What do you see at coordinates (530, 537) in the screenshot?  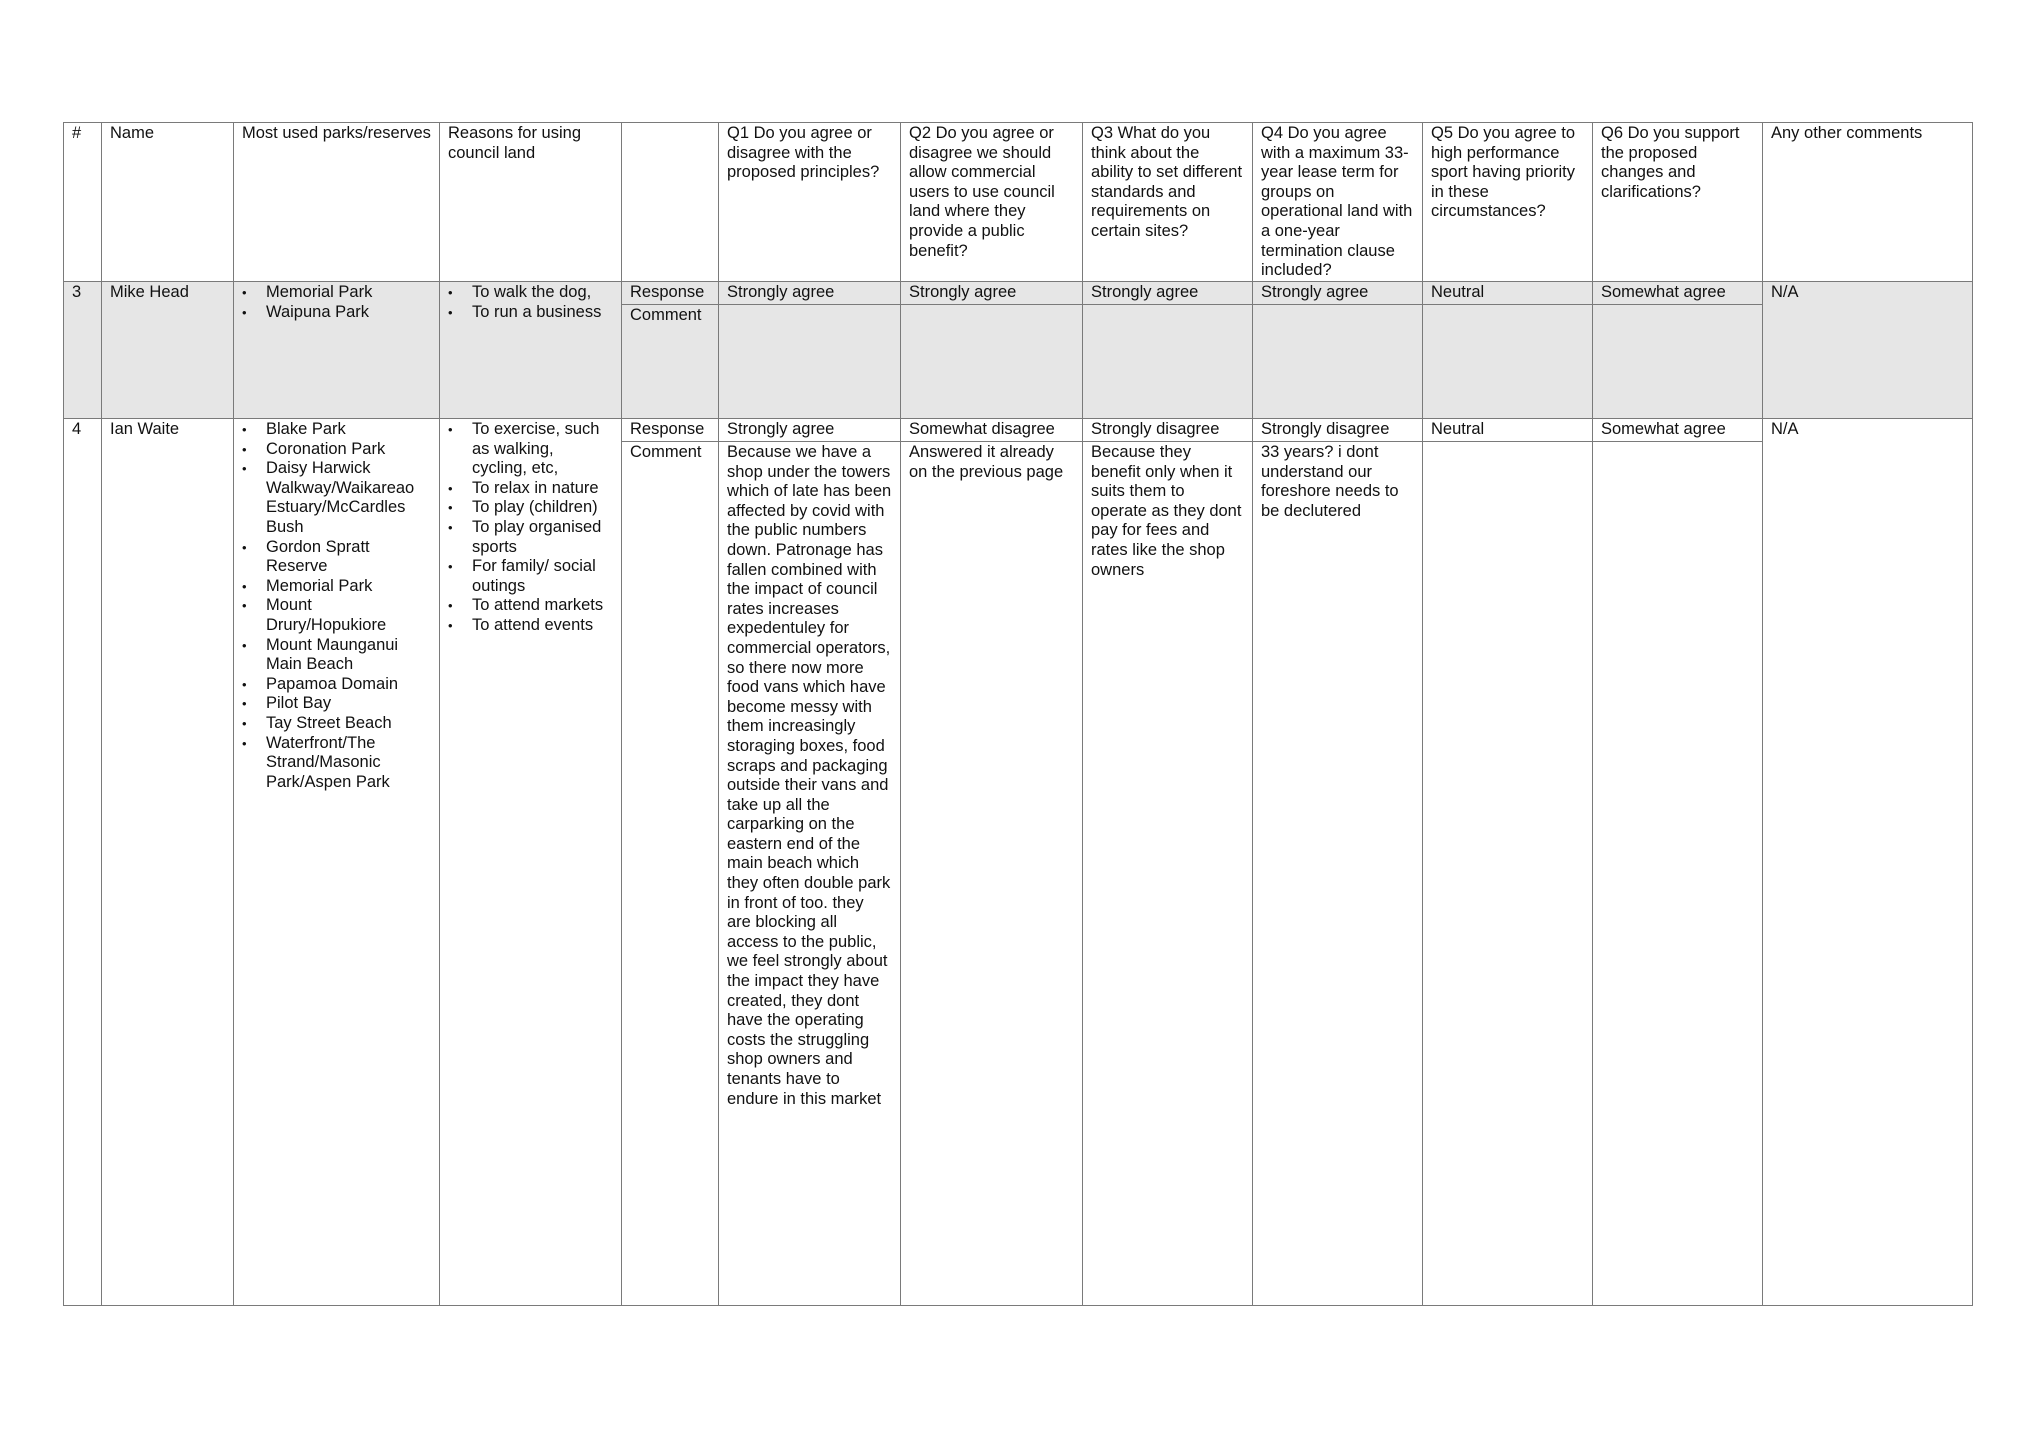 I see `list-item: To play organised sports` at bounding box center [530, 537].